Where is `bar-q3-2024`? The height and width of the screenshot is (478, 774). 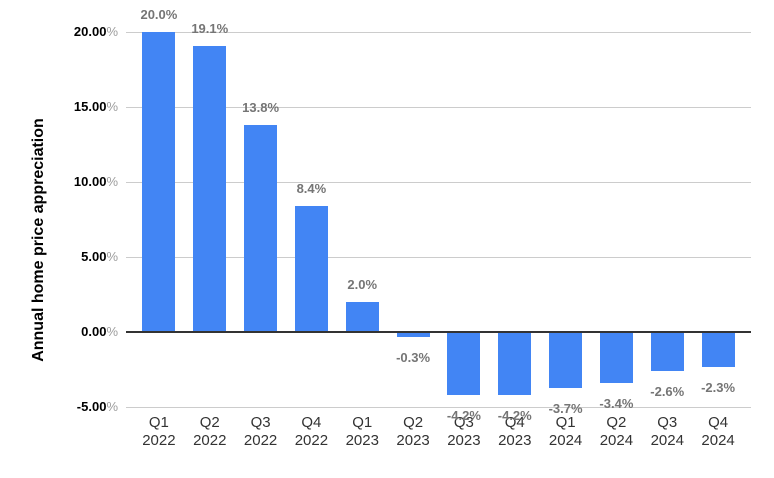 bar-q3-2024 is located at coordinates (667, 351).